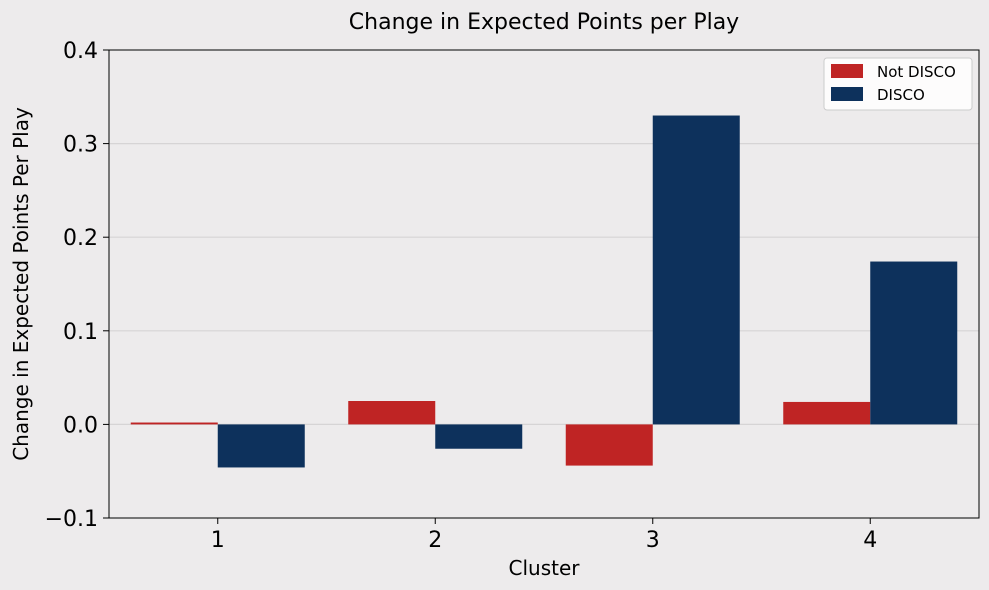 The width and height of the screenshot is (989, 590). Describe the element at coordinates (847, 71) in the screenshot. I see `legend-swatch-not-disco` at that location.